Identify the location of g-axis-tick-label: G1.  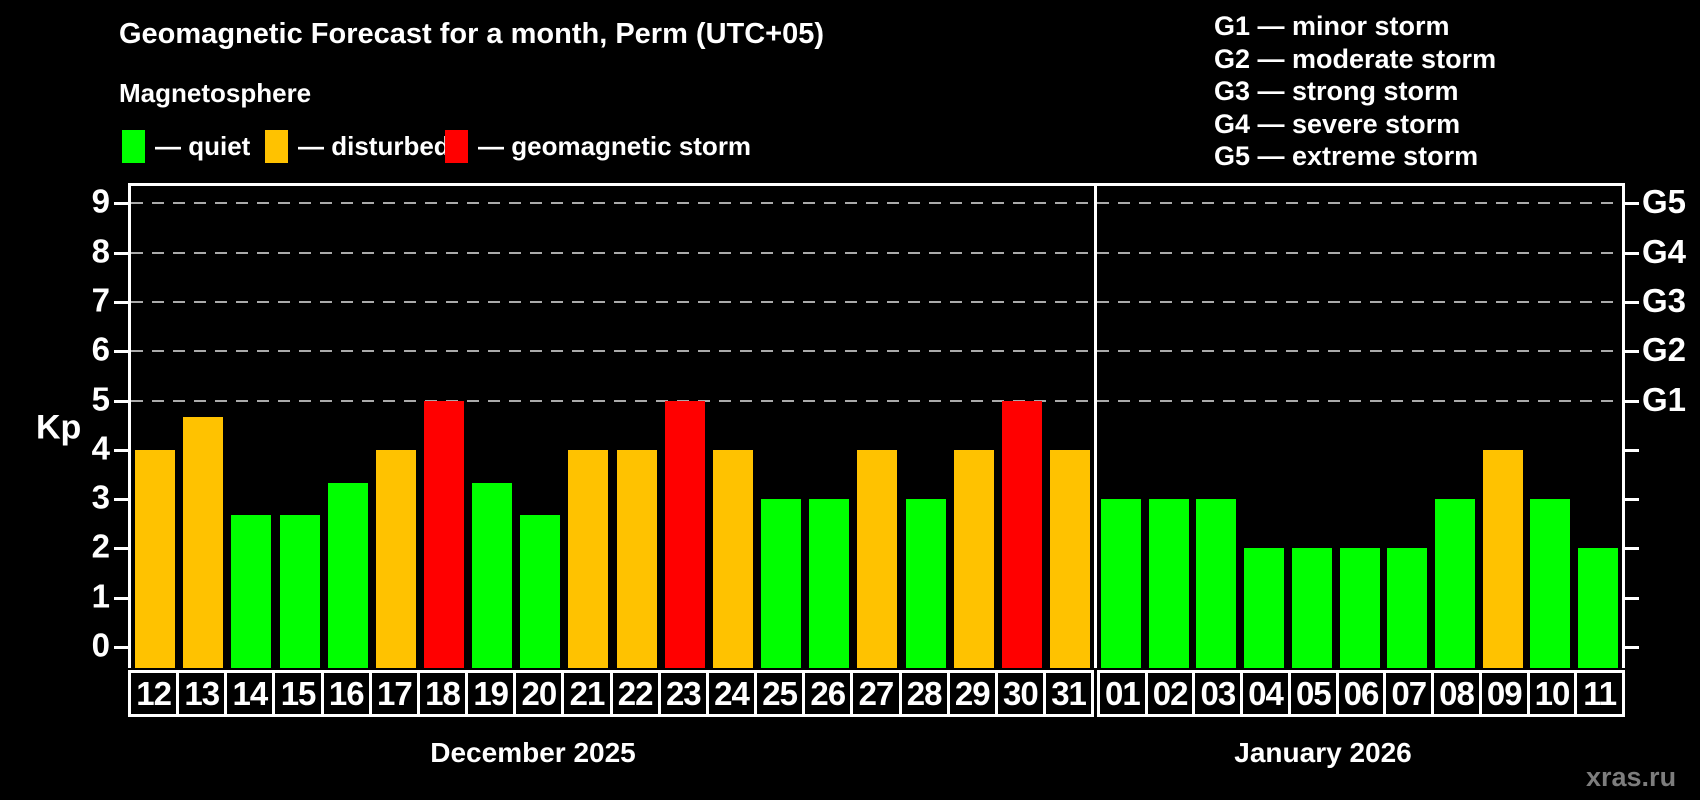
(1664, 399).